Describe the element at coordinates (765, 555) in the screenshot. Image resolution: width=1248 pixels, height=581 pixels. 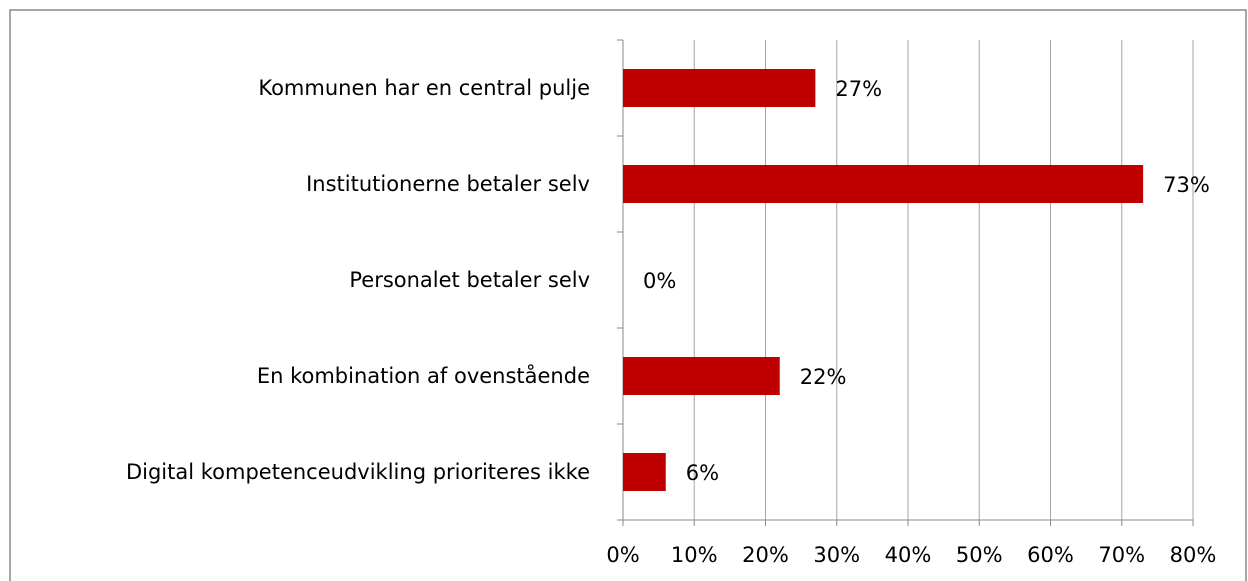
I see `x-tick-label: 20%` at that location.